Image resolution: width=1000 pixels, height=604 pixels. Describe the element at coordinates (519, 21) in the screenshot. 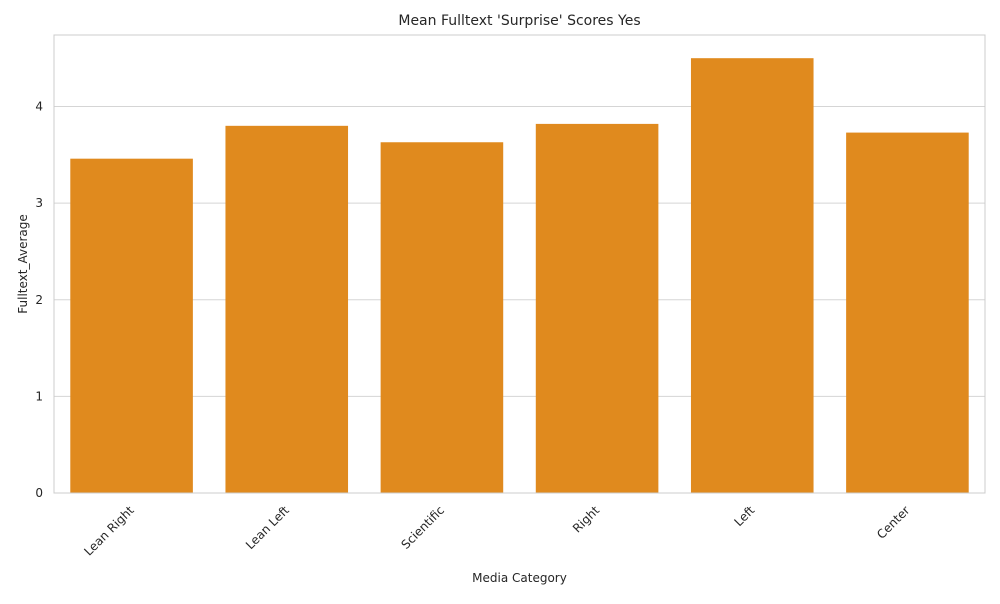

I see `chart-title: Mean Fulltext 'Surprise' Scores Yes` at that location.